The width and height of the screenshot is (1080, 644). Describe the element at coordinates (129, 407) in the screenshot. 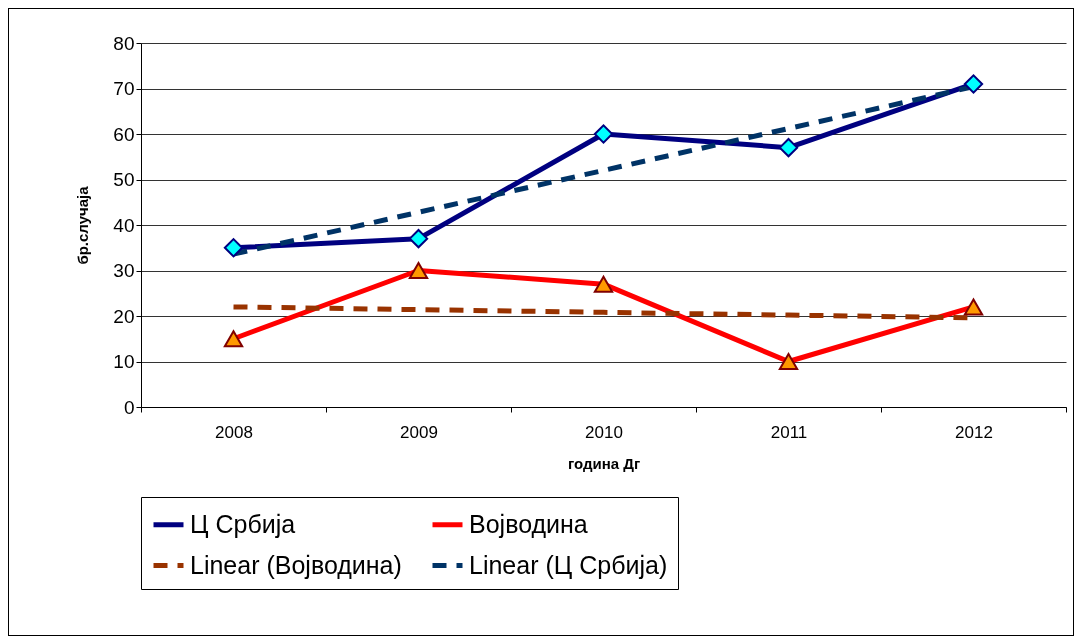

I see `y-tick-label: 0` at that location.